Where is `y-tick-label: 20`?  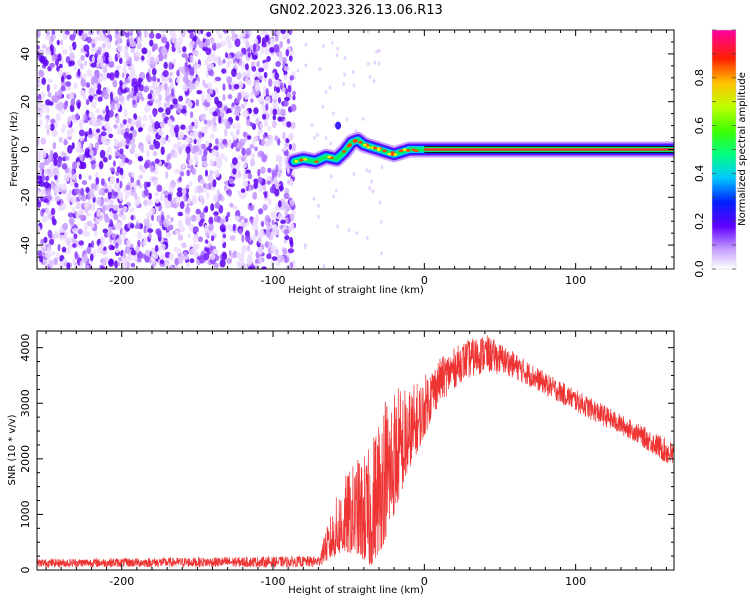
y-tick-label: 20 is located at coordinates (25, 102).